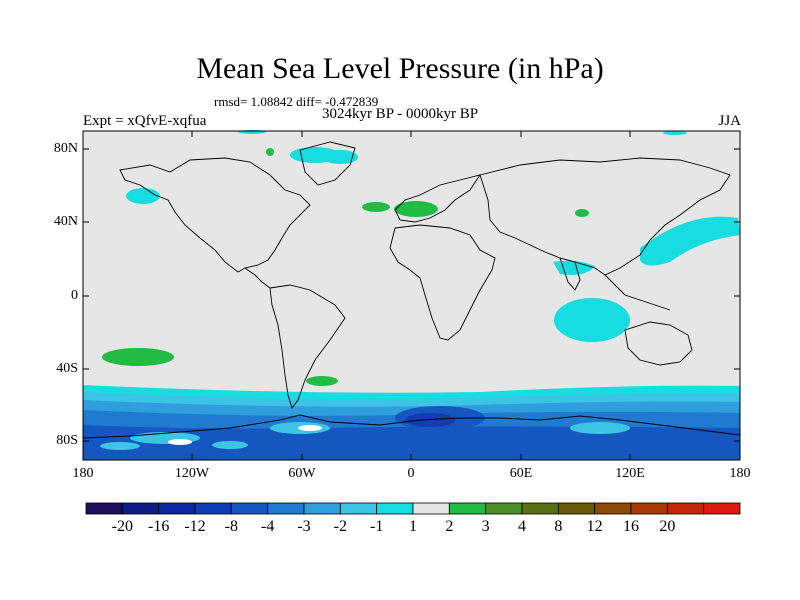 Image resolution: width=800 pixels, height=600 pixels. What do you see at coordinates (740, 473) in the screenshot?
I see `lon-label-180e: 180` at bounding box center [740, 473].